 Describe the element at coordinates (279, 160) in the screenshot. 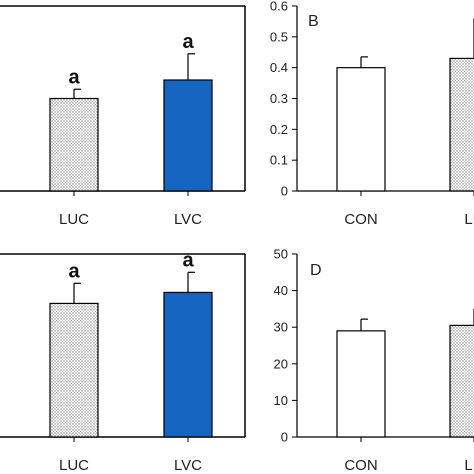

I see `y-tick-label: 0.1` at that location.